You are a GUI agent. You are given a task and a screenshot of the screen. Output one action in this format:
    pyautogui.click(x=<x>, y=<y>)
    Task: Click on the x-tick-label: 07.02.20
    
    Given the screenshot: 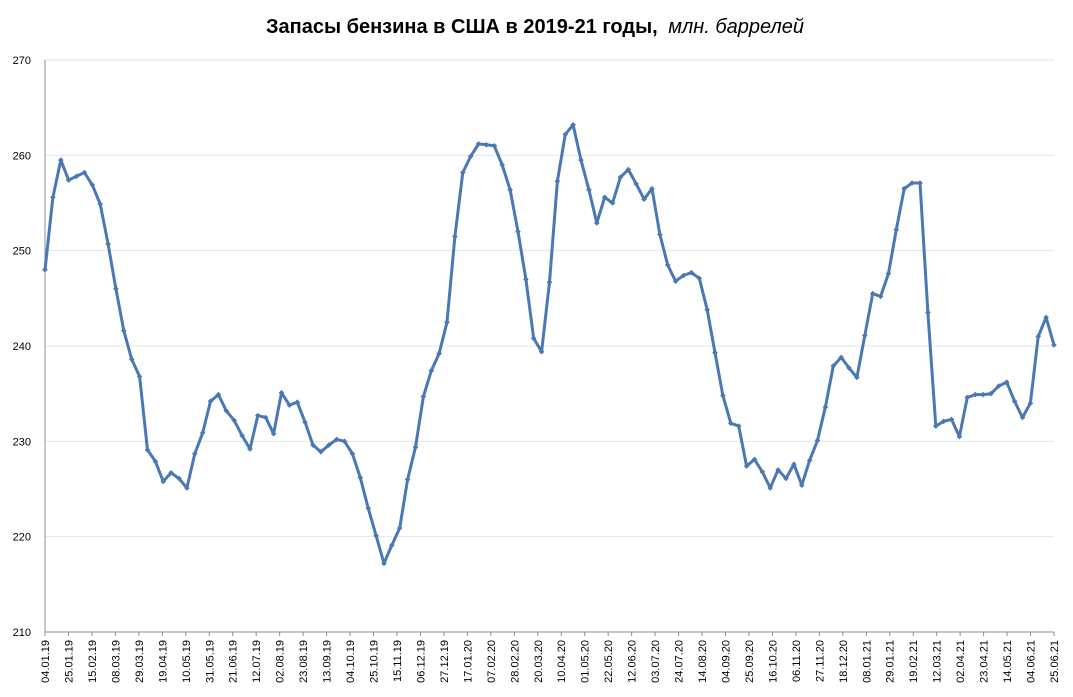 What is the action you would take?
    pyautogui.click(x=492, y=661)
    